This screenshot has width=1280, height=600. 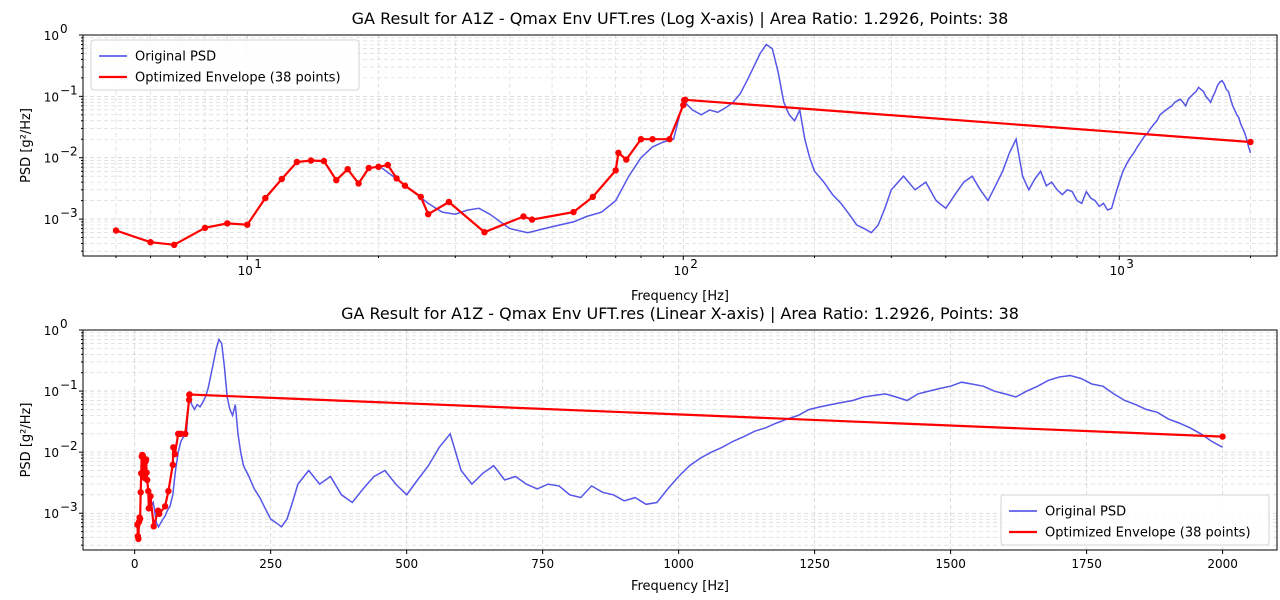 What do you see at coordinates (135, 564) in the screenshot?
I see `x-tick-label: 0` at bounding box center [135, 564].